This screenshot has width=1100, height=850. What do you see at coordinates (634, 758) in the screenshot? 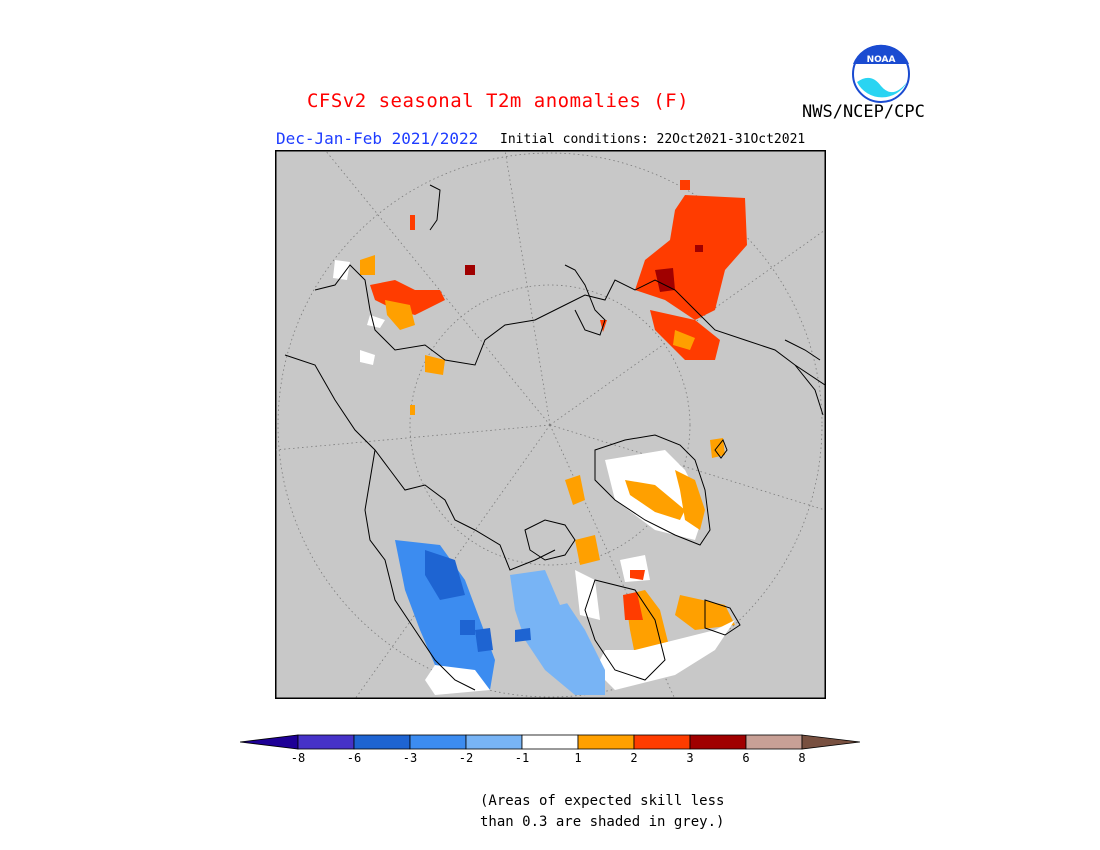
I see `legend-tick-label: 2` at bounding box center [634, 758].